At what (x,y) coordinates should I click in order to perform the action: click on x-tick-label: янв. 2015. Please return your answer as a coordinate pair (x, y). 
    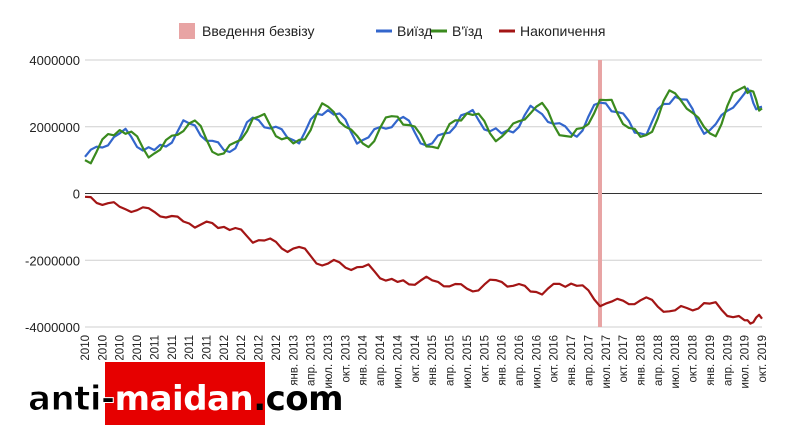
    Looking at the image, I should click on (433, 360).